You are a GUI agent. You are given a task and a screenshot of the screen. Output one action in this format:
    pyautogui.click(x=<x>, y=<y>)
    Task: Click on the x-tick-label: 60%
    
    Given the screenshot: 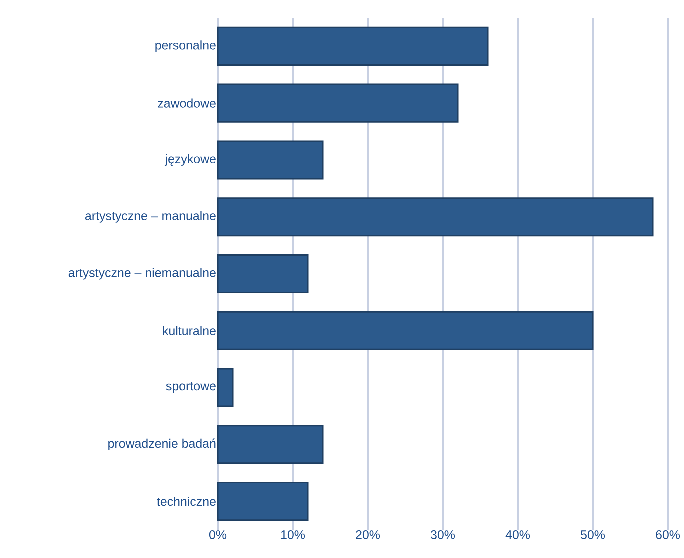 What is the action you would take?
    pyautogui.click(x=668, y=535)
    